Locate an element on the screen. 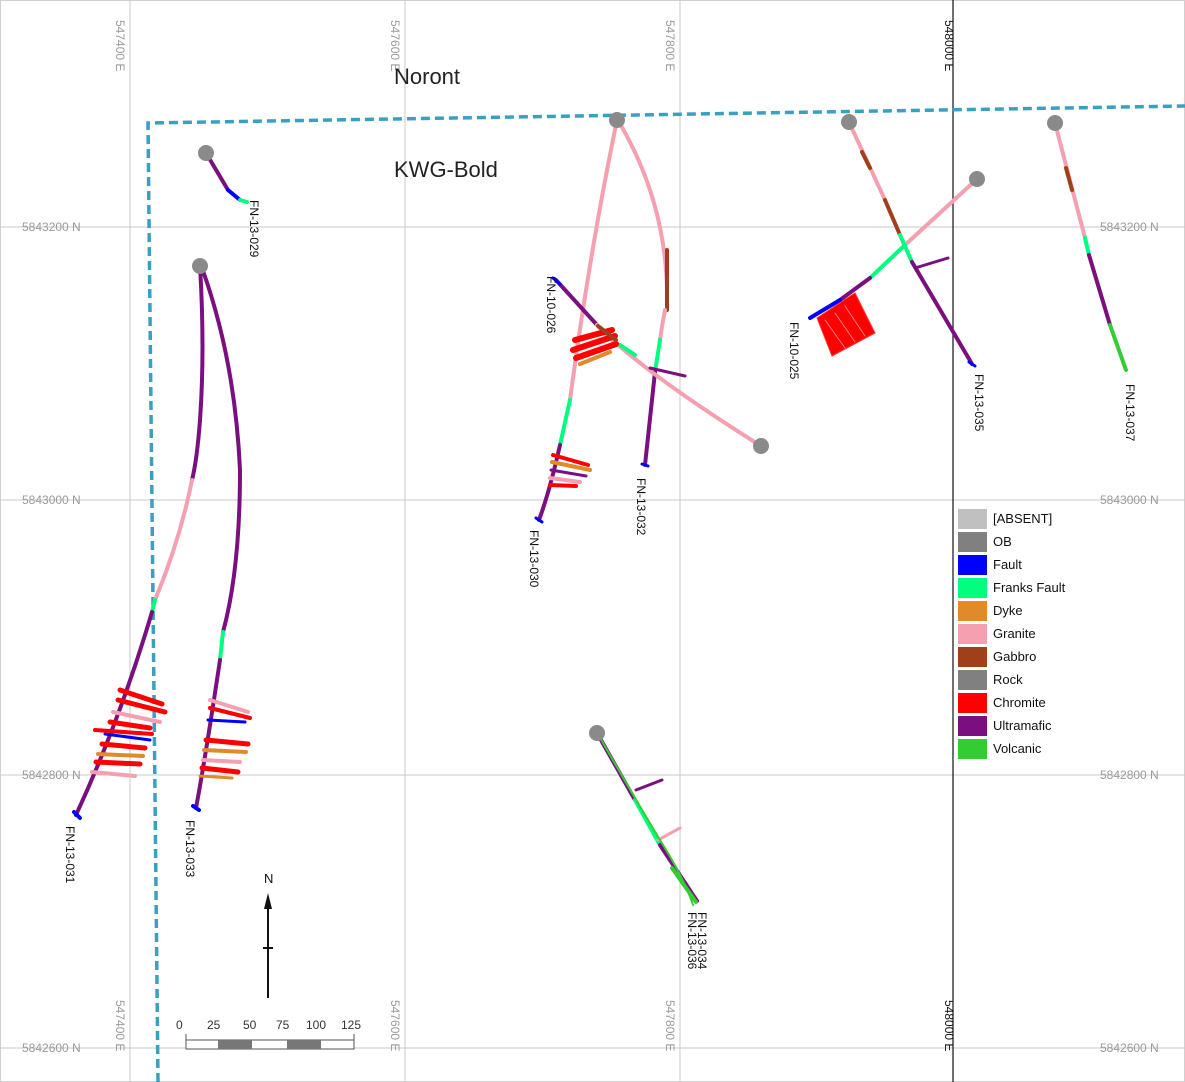 The height and width of the screenshot is (1082, 1185). drillhole-label-fn13034: FN-13-034 is located at coordinates (702, 941).